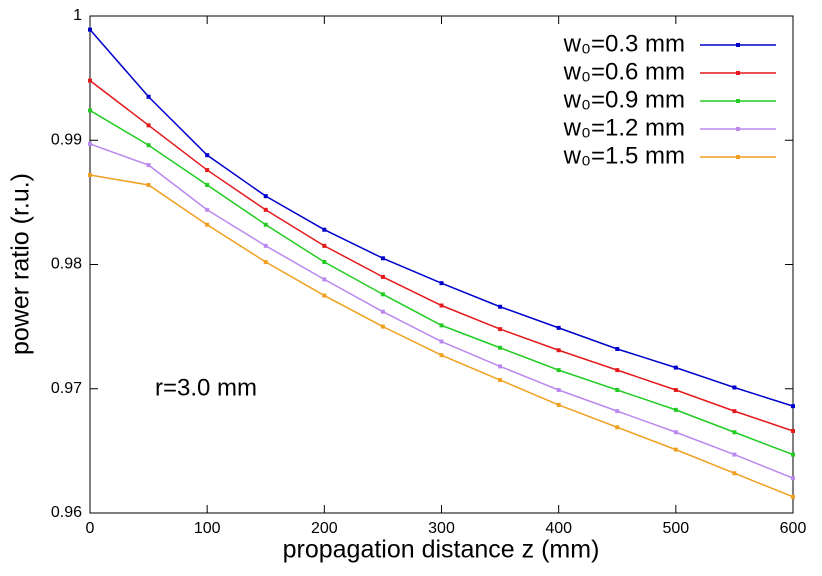 This screenshot has height=576, width=822. What do you see at coordinates (675, 528) in the screenshot?
I see `x-tick-label: 500` at bounding box center [675, 528].